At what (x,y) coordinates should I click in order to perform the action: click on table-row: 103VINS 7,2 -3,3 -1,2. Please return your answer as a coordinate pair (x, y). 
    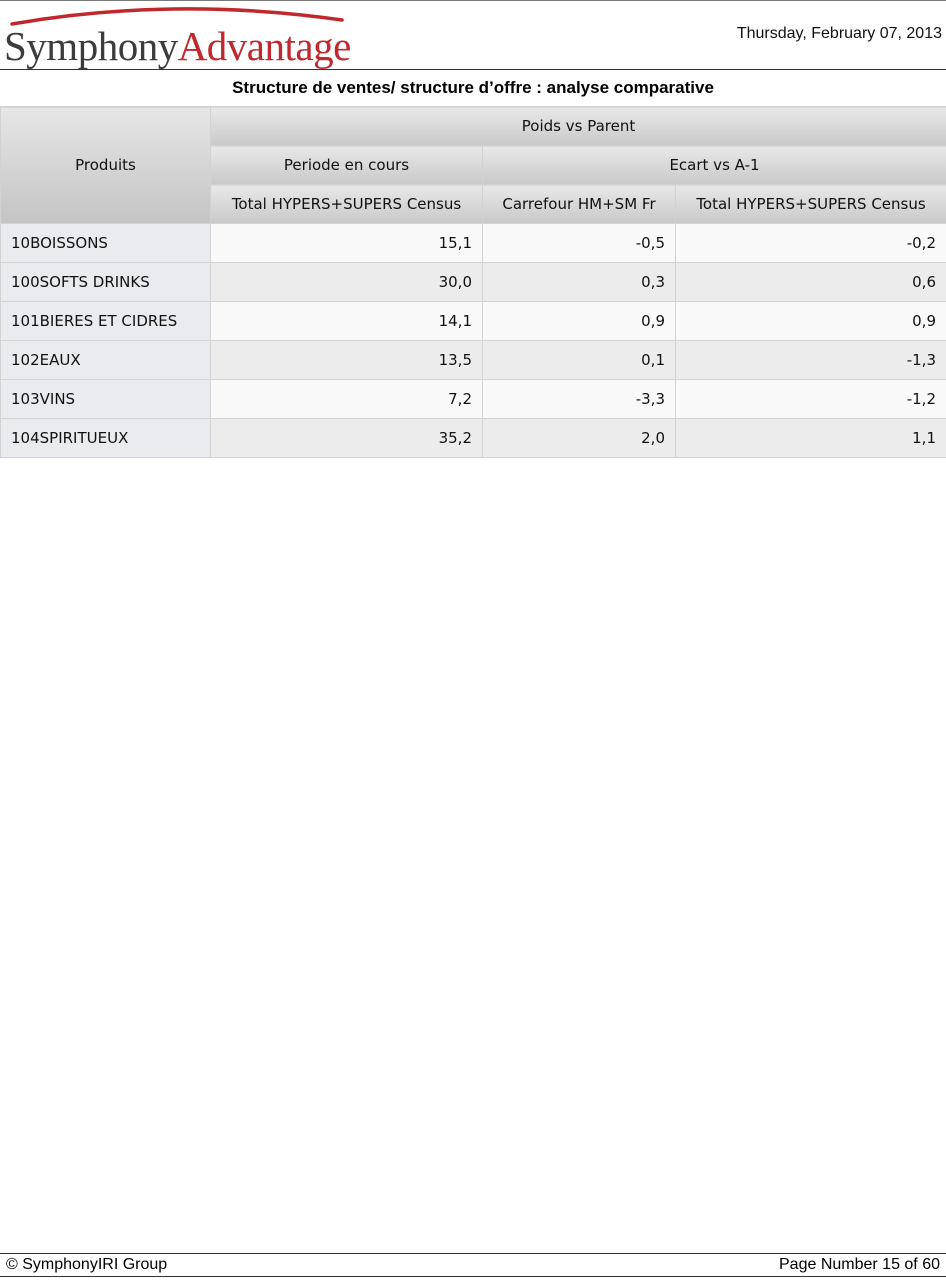
    Looking at the image, I should click on (473, 399).